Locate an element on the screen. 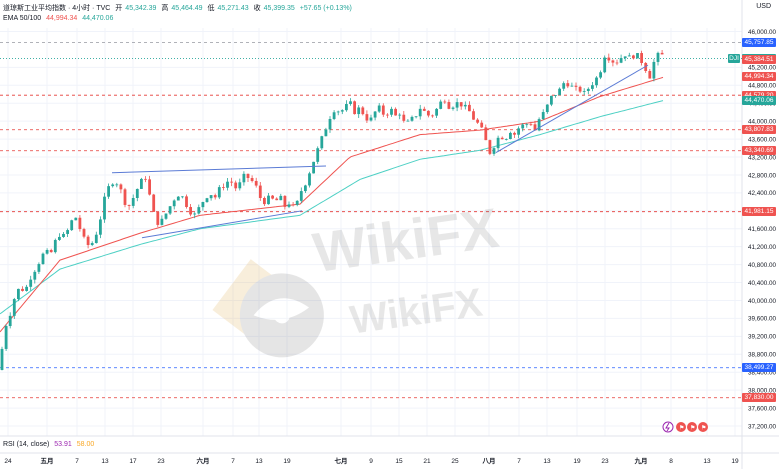 The height and width of the screenshot is (469, 779). price-tick-label: 42,800.00 is located at coordinates (762, 175).